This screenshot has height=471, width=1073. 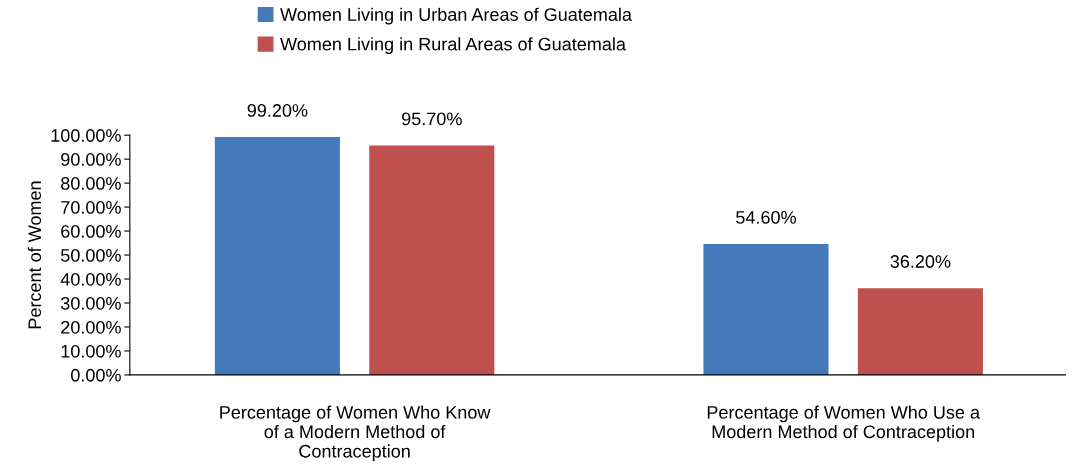 What do you see at coordinates (456, 16) in the screenshot?
I see `legend-label: Women Living in Urban Areas of Guatemala` at bounding box center [456, 16].